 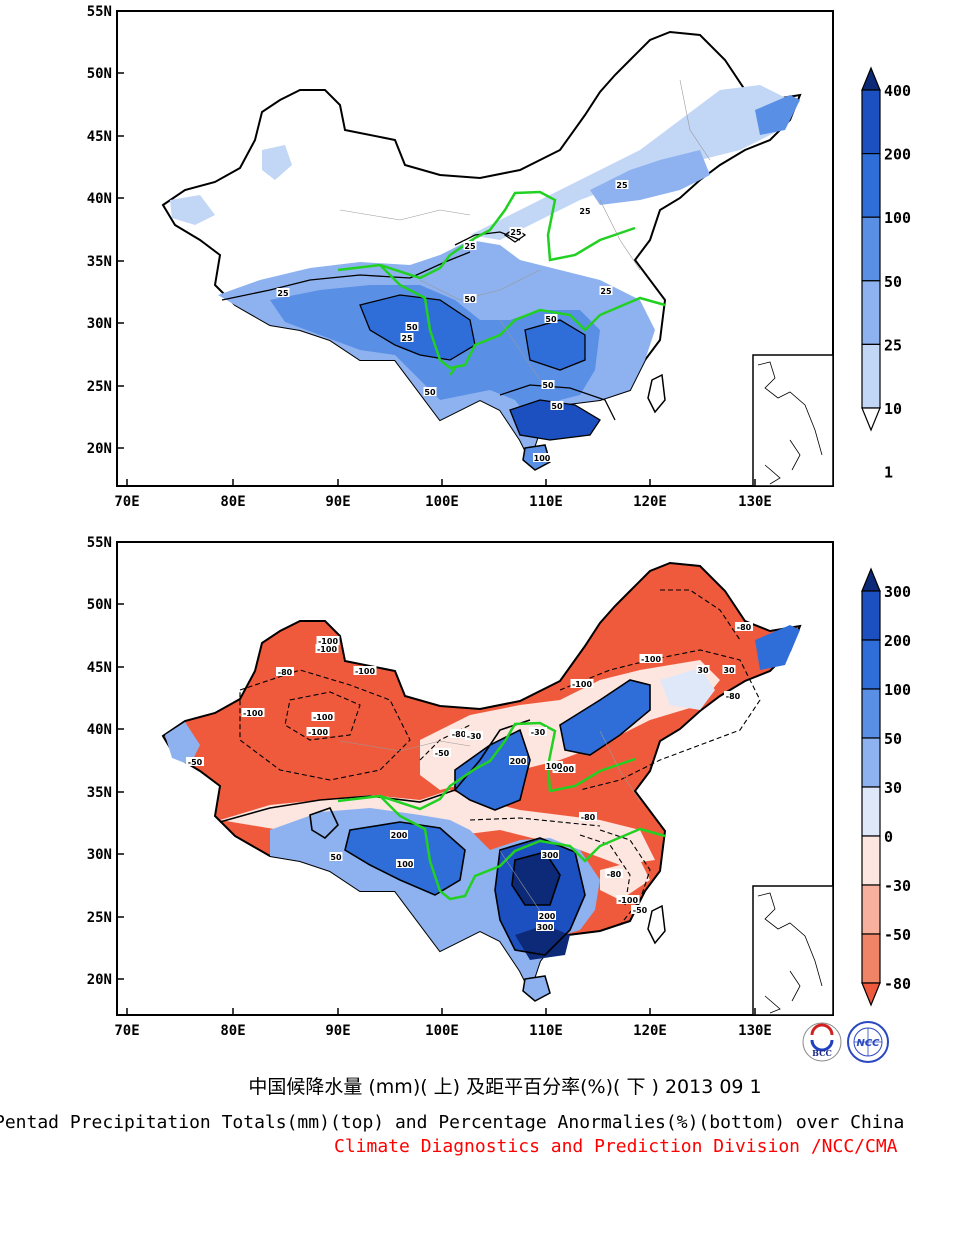 I want to click on top-inset-coast, so click(x=790, y=423).